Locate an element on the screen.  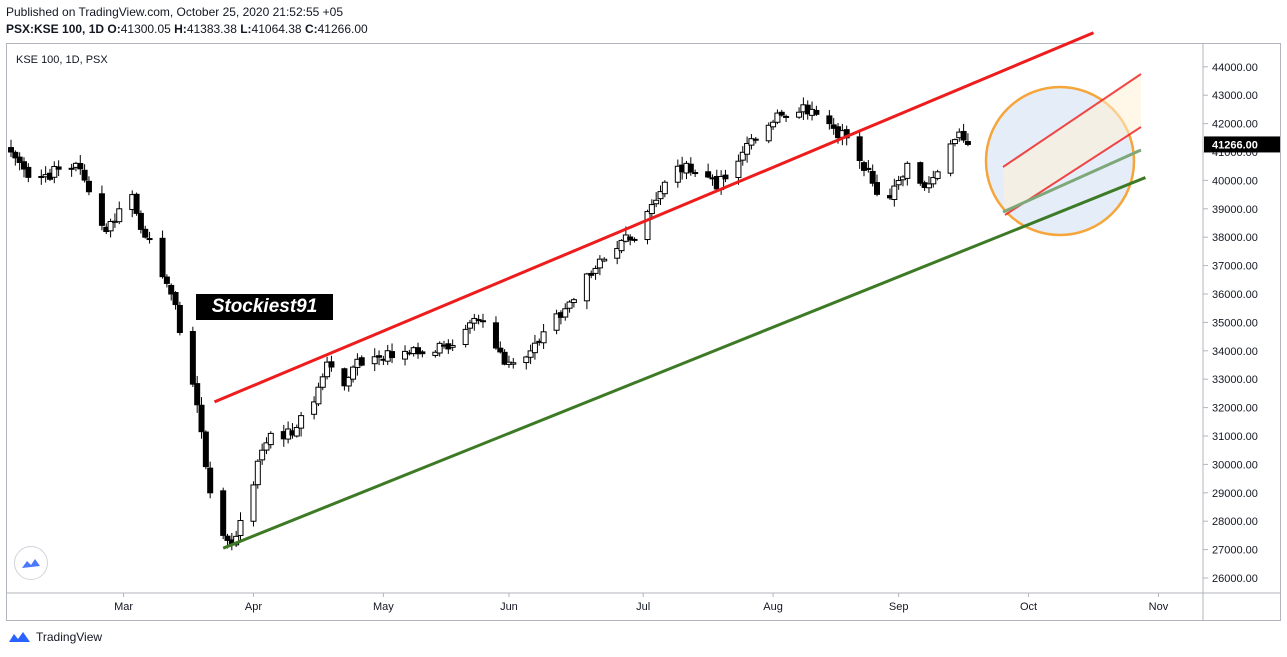
channel-fill is located at coordinates (1072, 144).